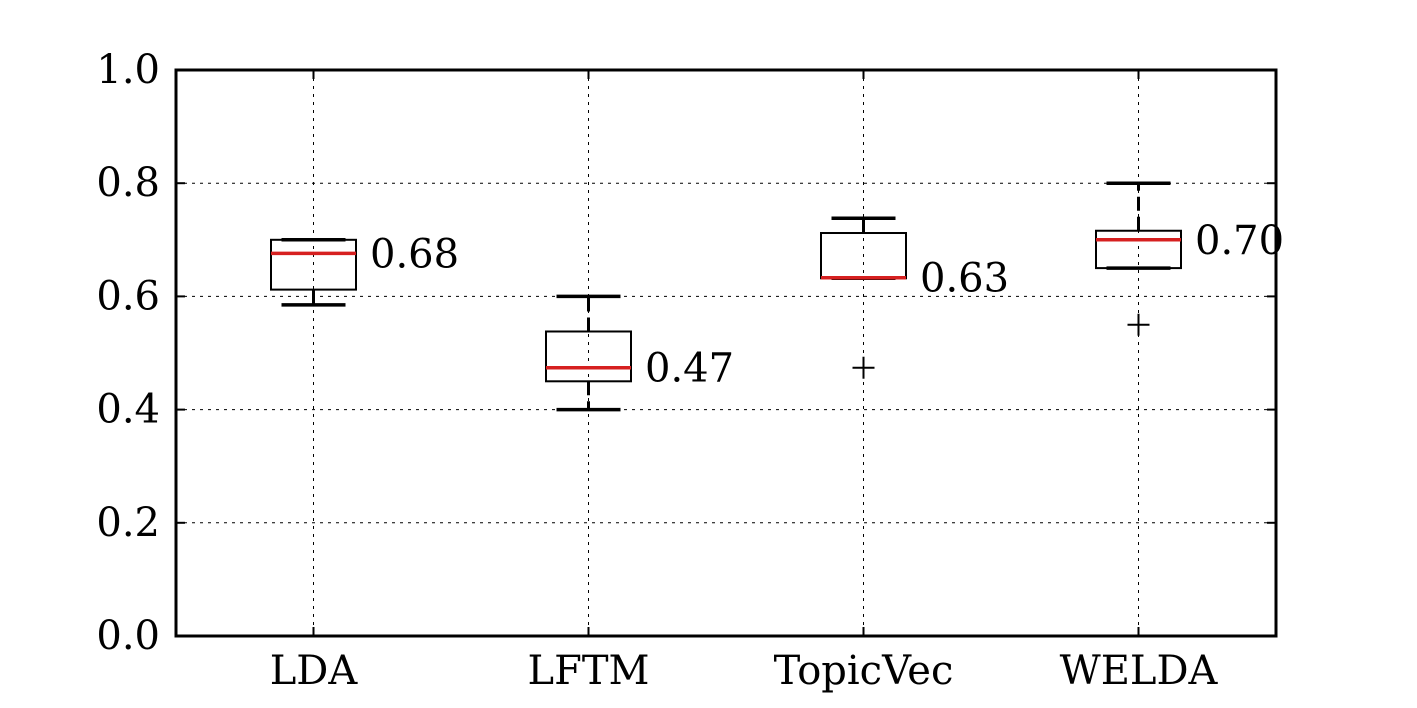 The image size is (1417, 708). What do you see at coordinates (128, 636) in the screenshot?
I see `y-tick-label: 0.0` at bounding box center [128, 636].